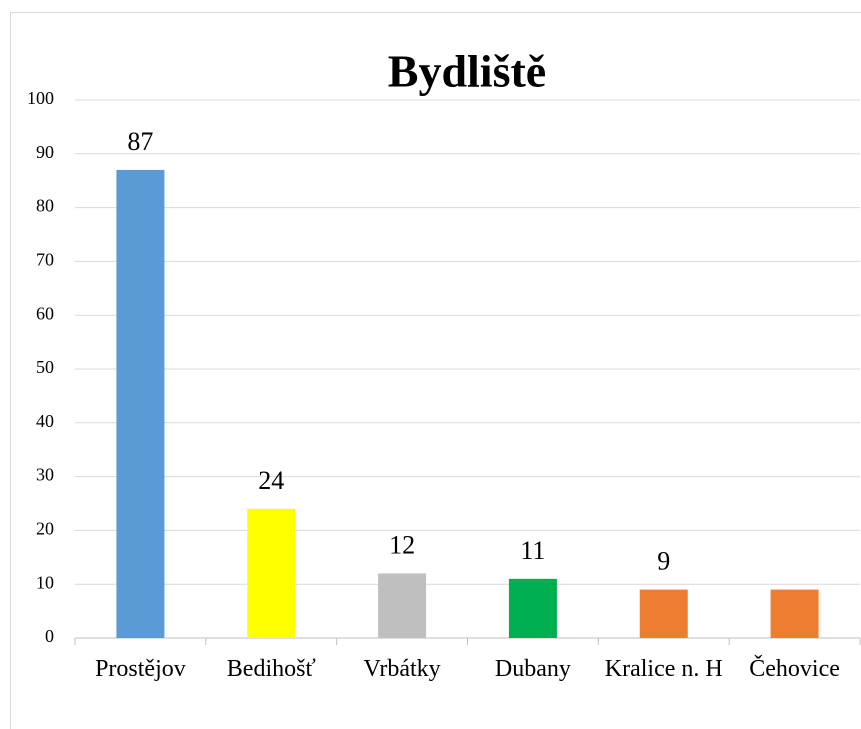 The image size is (861, 729). Describe the element at coordinates (45, 152) in the screenshot. I see `y-tick-label: 90` at that location.